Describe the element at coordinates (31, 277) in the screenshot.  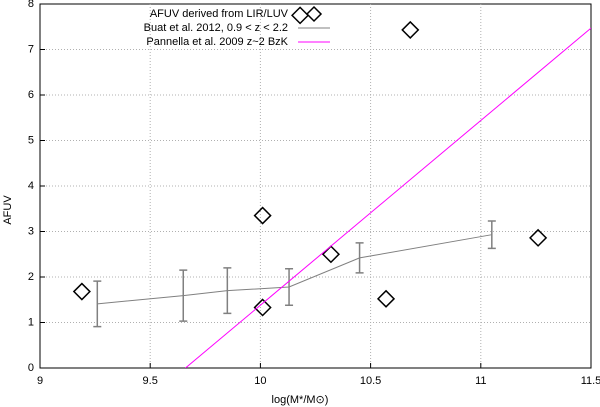
I see `y-tick-label: 2` at that location.